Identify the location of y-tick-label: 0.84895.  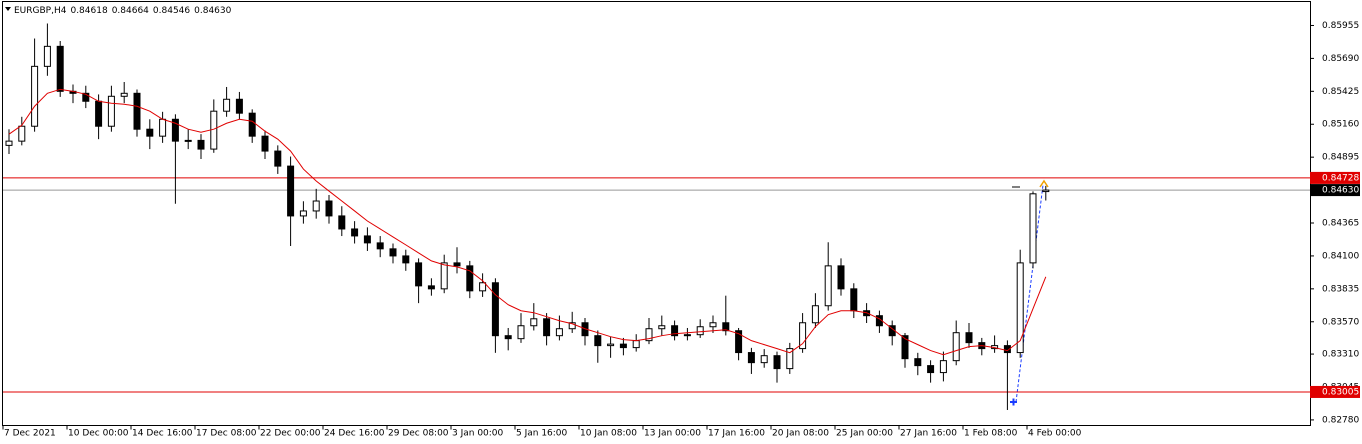
(1340, 158).